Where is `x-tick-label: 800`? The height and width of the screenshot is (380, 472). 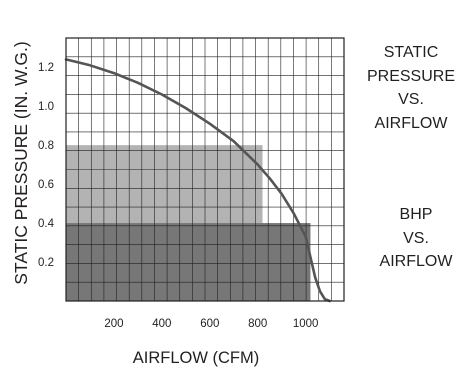
x-tick-label: 800 is located at coordinates (257, 324).